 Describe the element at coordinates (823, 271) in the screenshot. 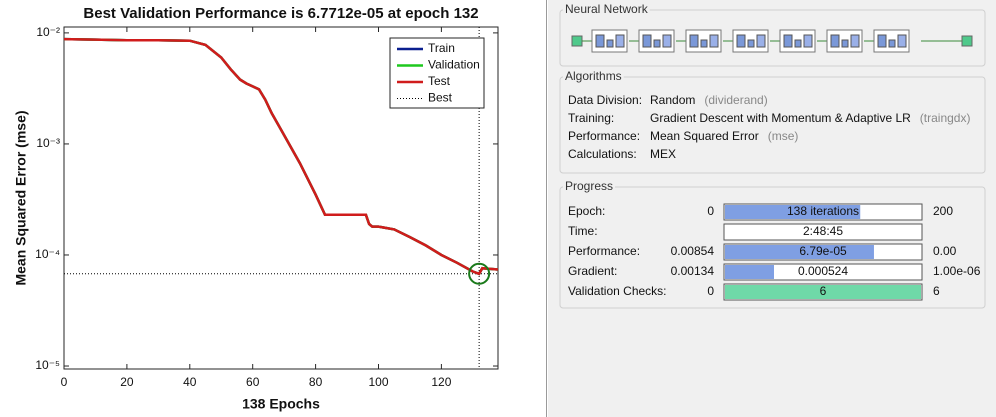

I see `progress-current: 0.000524` at that location.